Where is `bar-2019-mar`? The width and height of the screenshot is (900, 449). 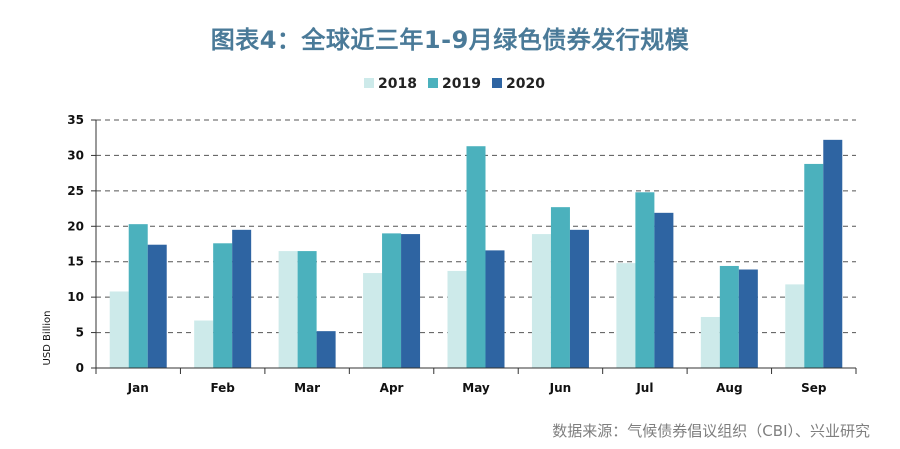
bar-2019-mar is located at coordinates (307, 309).